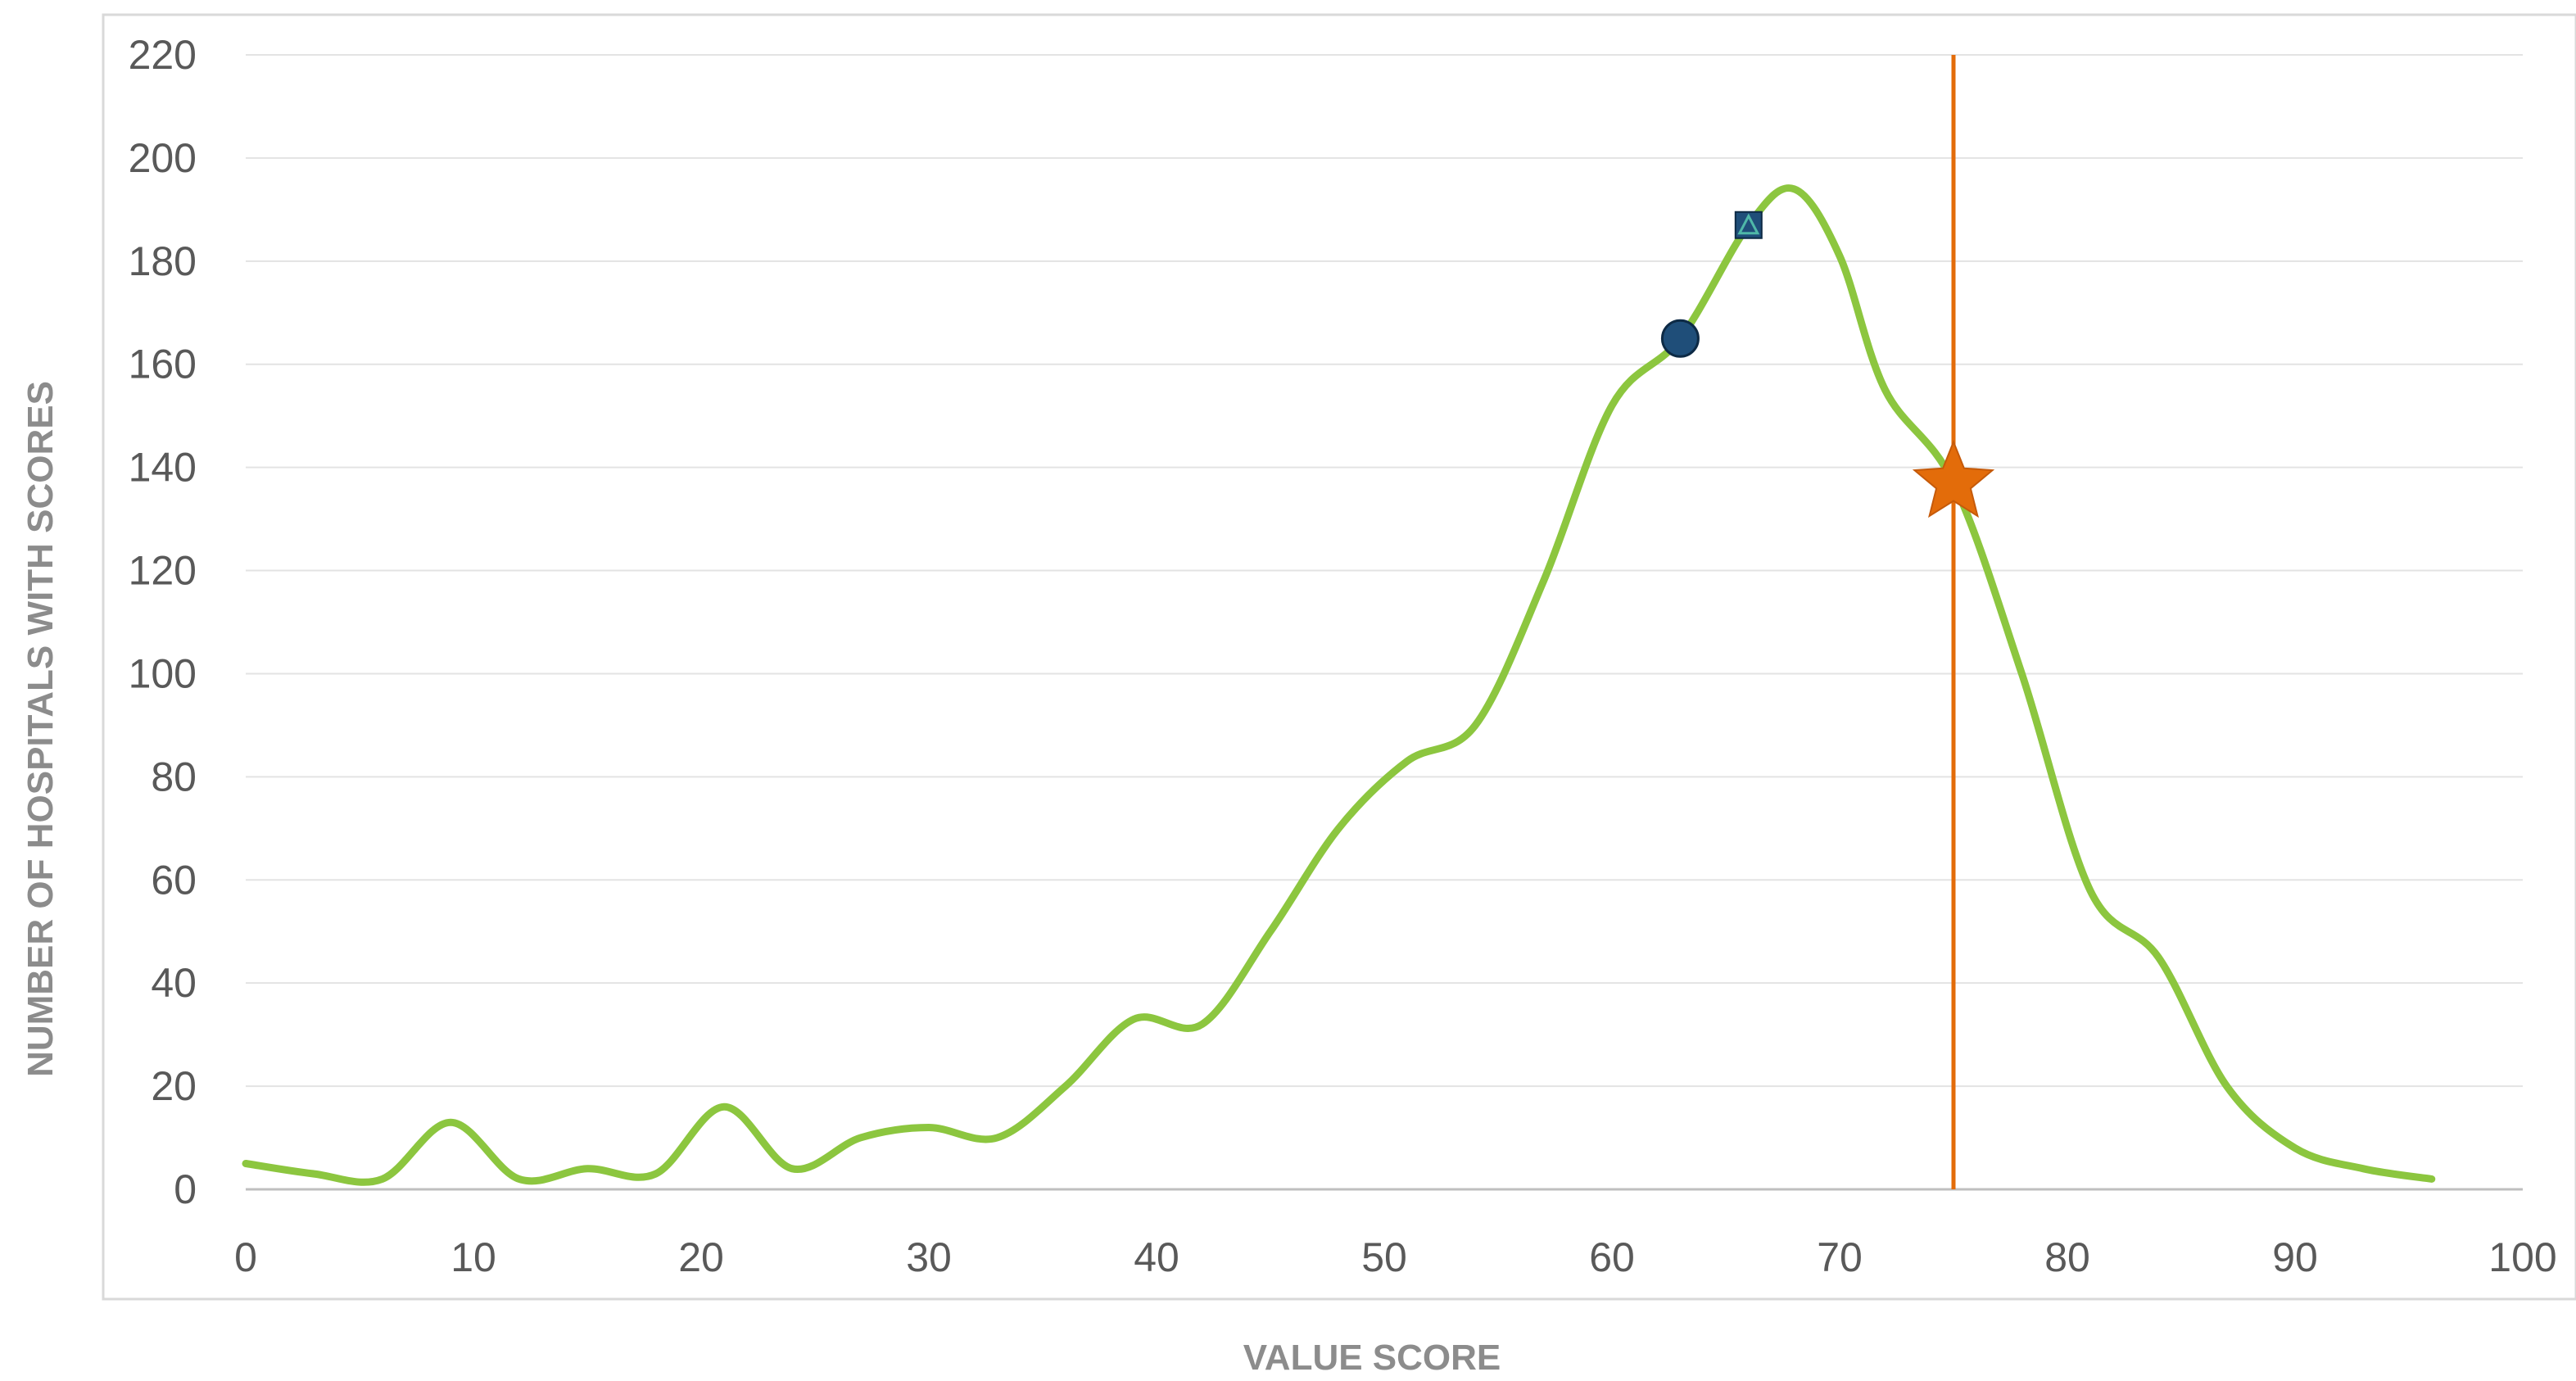 This screenshot has height=1381, width=2576. Describe the element at coordinates (163, 673) in the screenshot. I see `y-tick-label-100: 100` at that location.